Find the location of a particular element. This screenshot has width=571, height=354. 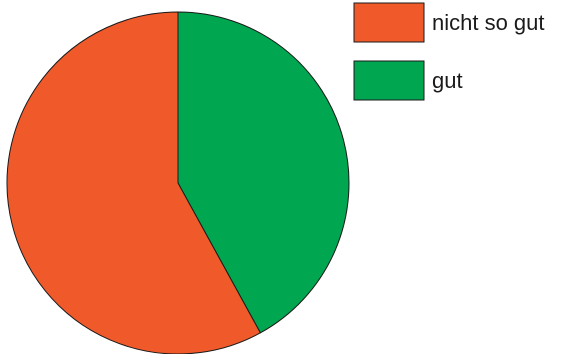

legend-swatch-nicht-so-gut is located at coordinates (389, 22).